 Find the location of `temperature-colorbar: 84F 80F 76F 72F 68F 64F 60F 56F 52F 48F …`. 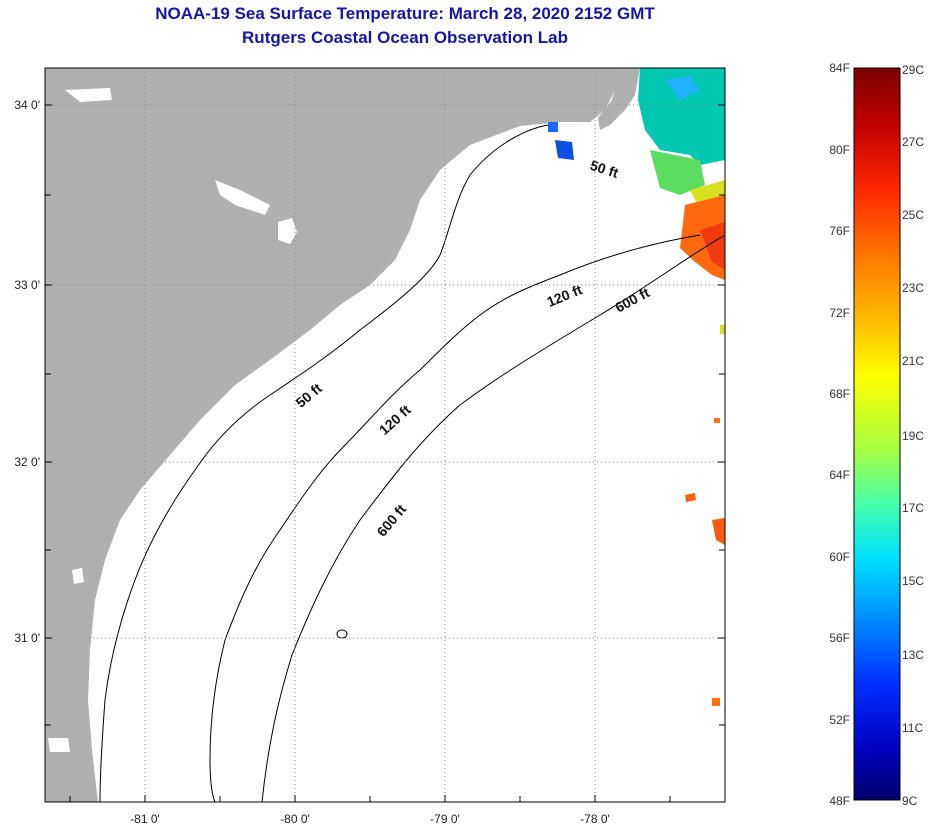

temperature-colorbar: 84F 80F 76F 72F 68F 64F 60F 56F 52F 48F … is located at coordinates (876, 434).